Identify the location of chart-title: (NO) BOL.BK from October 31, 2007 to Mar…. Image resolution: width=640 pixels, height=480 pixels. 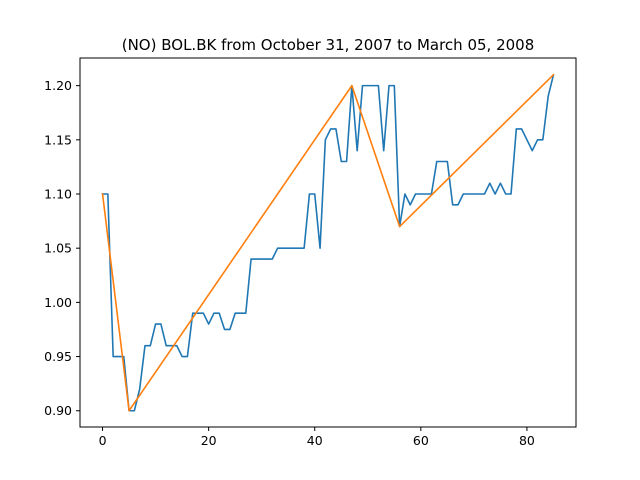
(328, 45).